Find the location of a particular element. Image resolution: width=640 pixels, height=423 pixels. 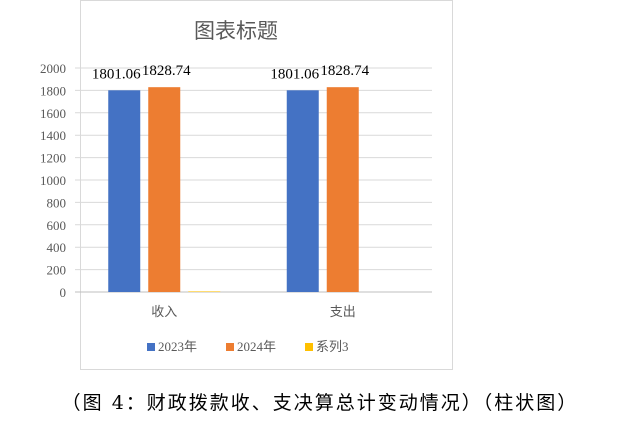

legend-label: 2023年 is located at coordinates (177, 346).